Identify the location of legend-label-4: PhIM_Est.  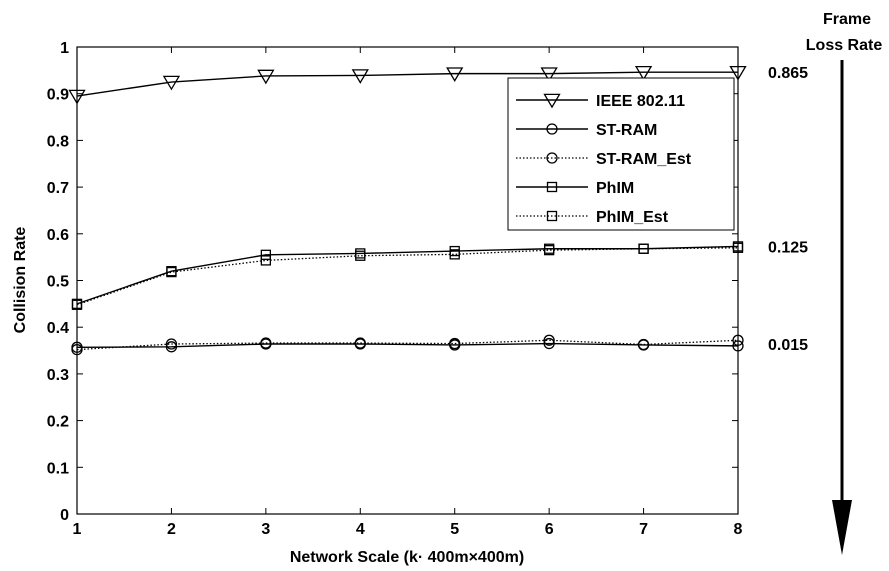
(632, 217).